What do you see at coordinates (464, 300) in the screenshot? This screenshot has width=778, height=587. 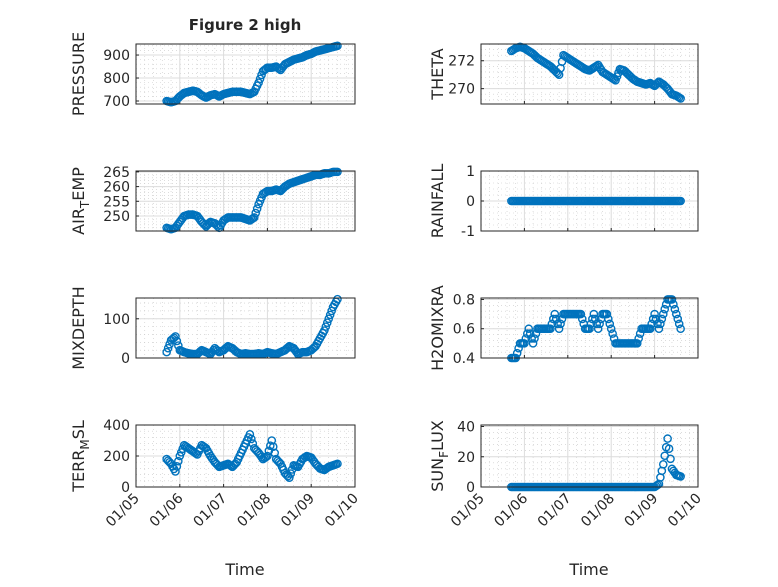 I see `y-tick-label: 0.8` at bounding box center [464, 300].